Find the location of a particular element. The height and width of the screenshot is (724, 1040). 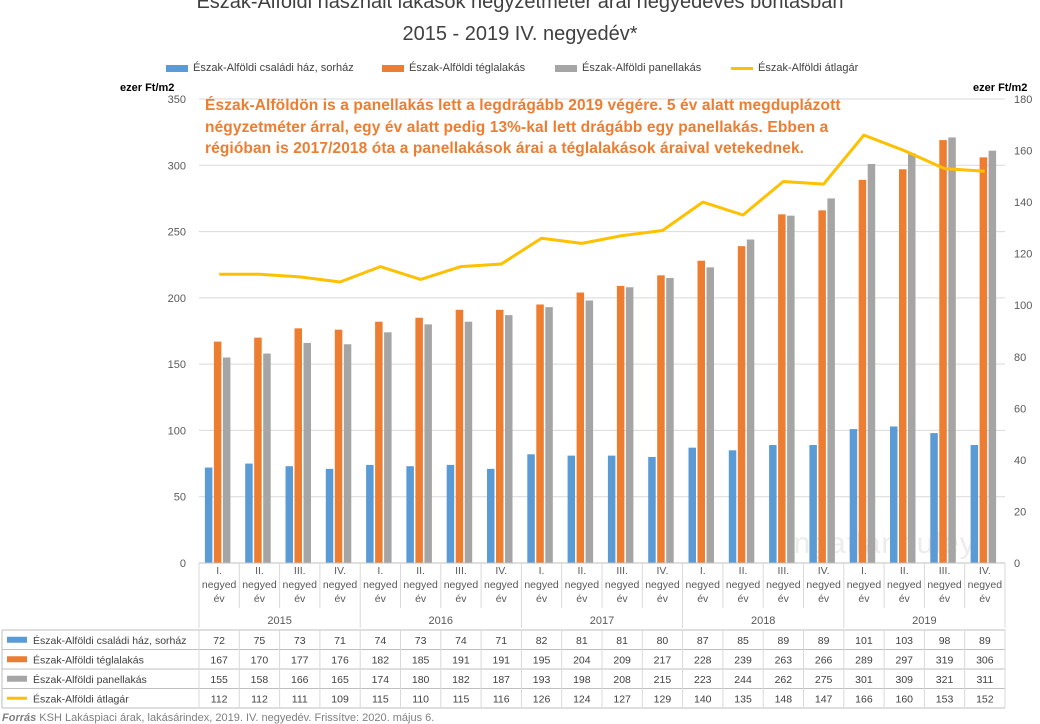

x-tick-quarter: III. is located at coordinates (945, 571).